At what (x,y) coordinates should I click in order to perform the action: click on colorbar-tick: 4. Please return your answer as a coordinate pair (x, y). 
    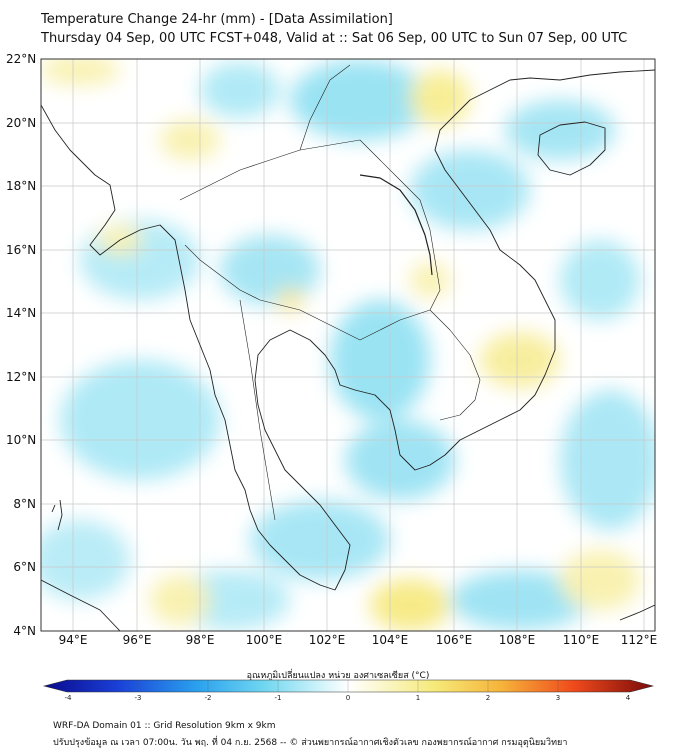
    Looking at the image, I should click on (628, 698).